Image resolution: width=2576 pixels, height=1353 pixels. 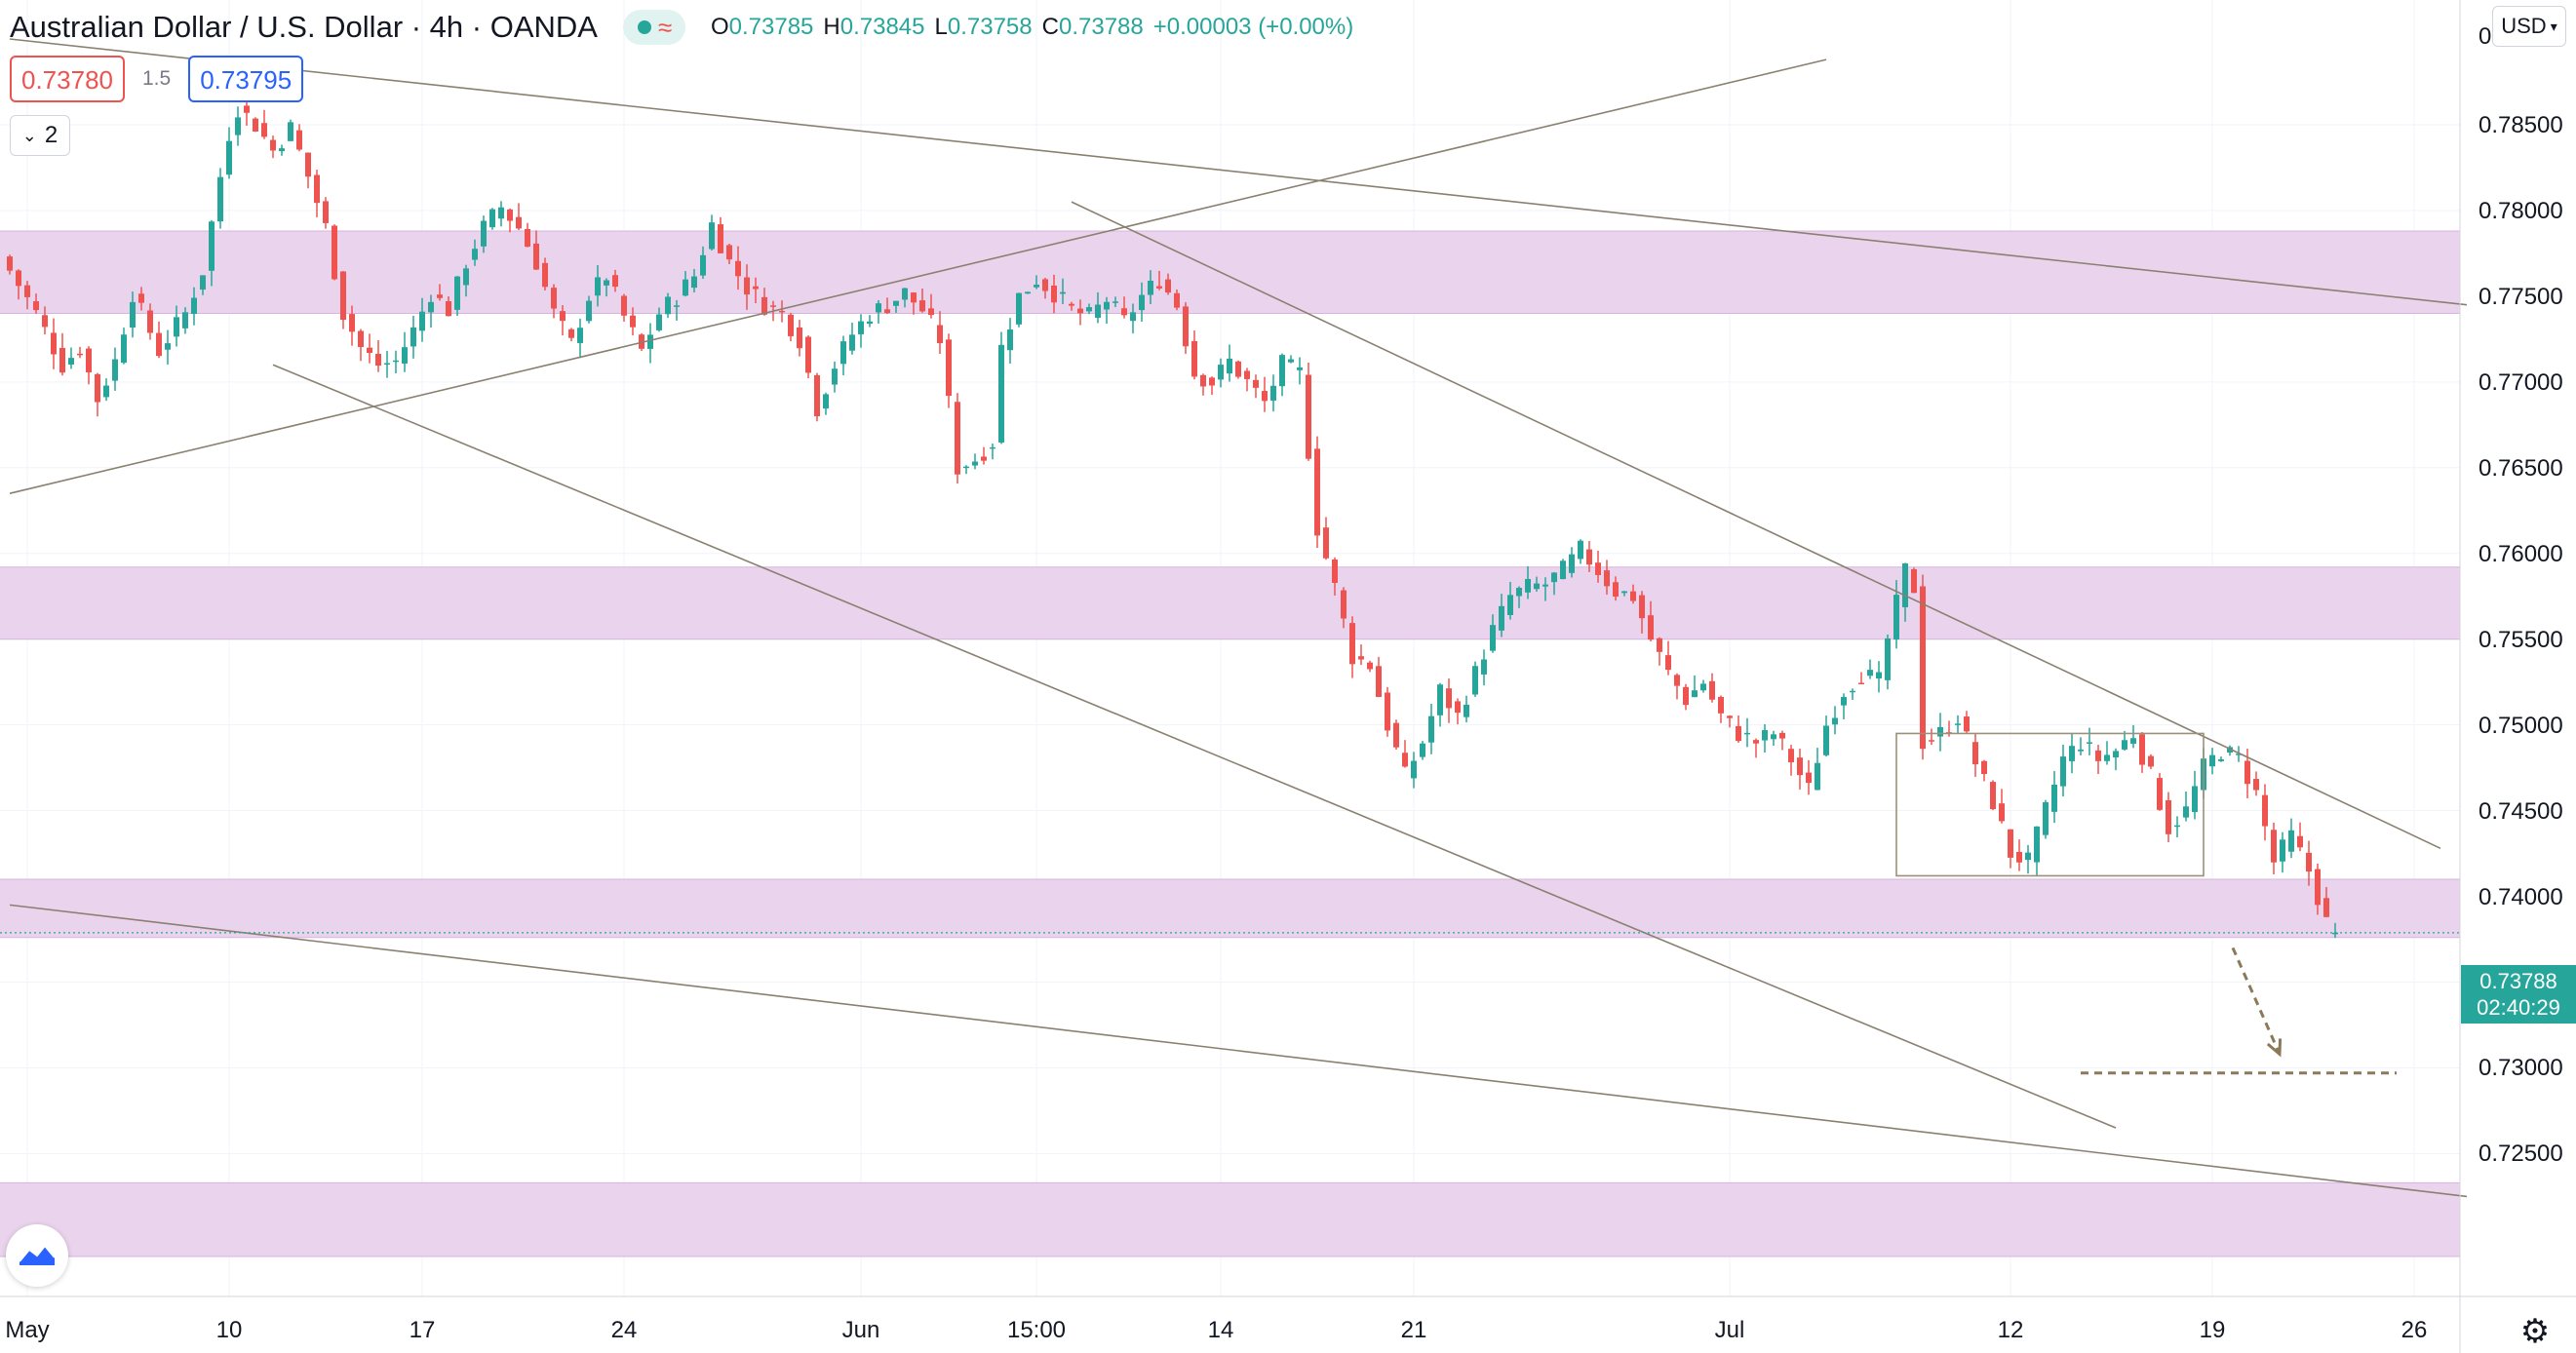 What do you see at coordinates (40, 135) in the screenshot?
I see `indicators-collapse-button: ⌄ 2` at bounding box center [40, 135].